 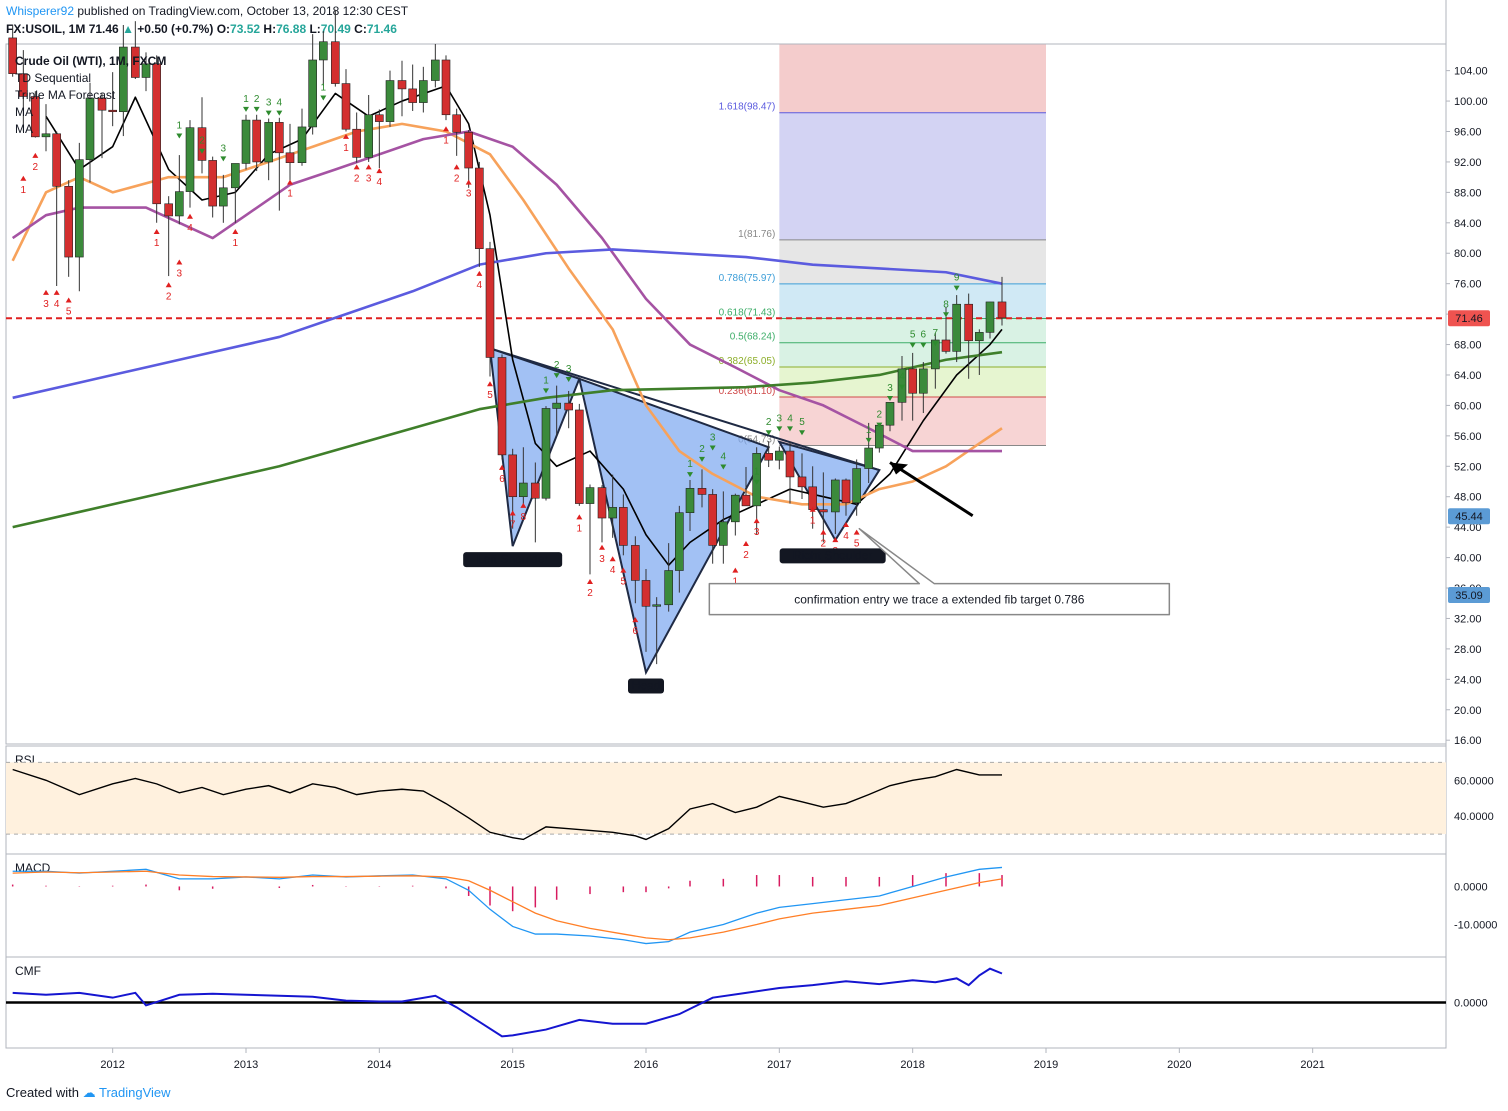 What do you see at coordinates (756, 234) in the screenshot?
I see `fib-level-label: 1(81.76)` at bounding box center [756, 234].